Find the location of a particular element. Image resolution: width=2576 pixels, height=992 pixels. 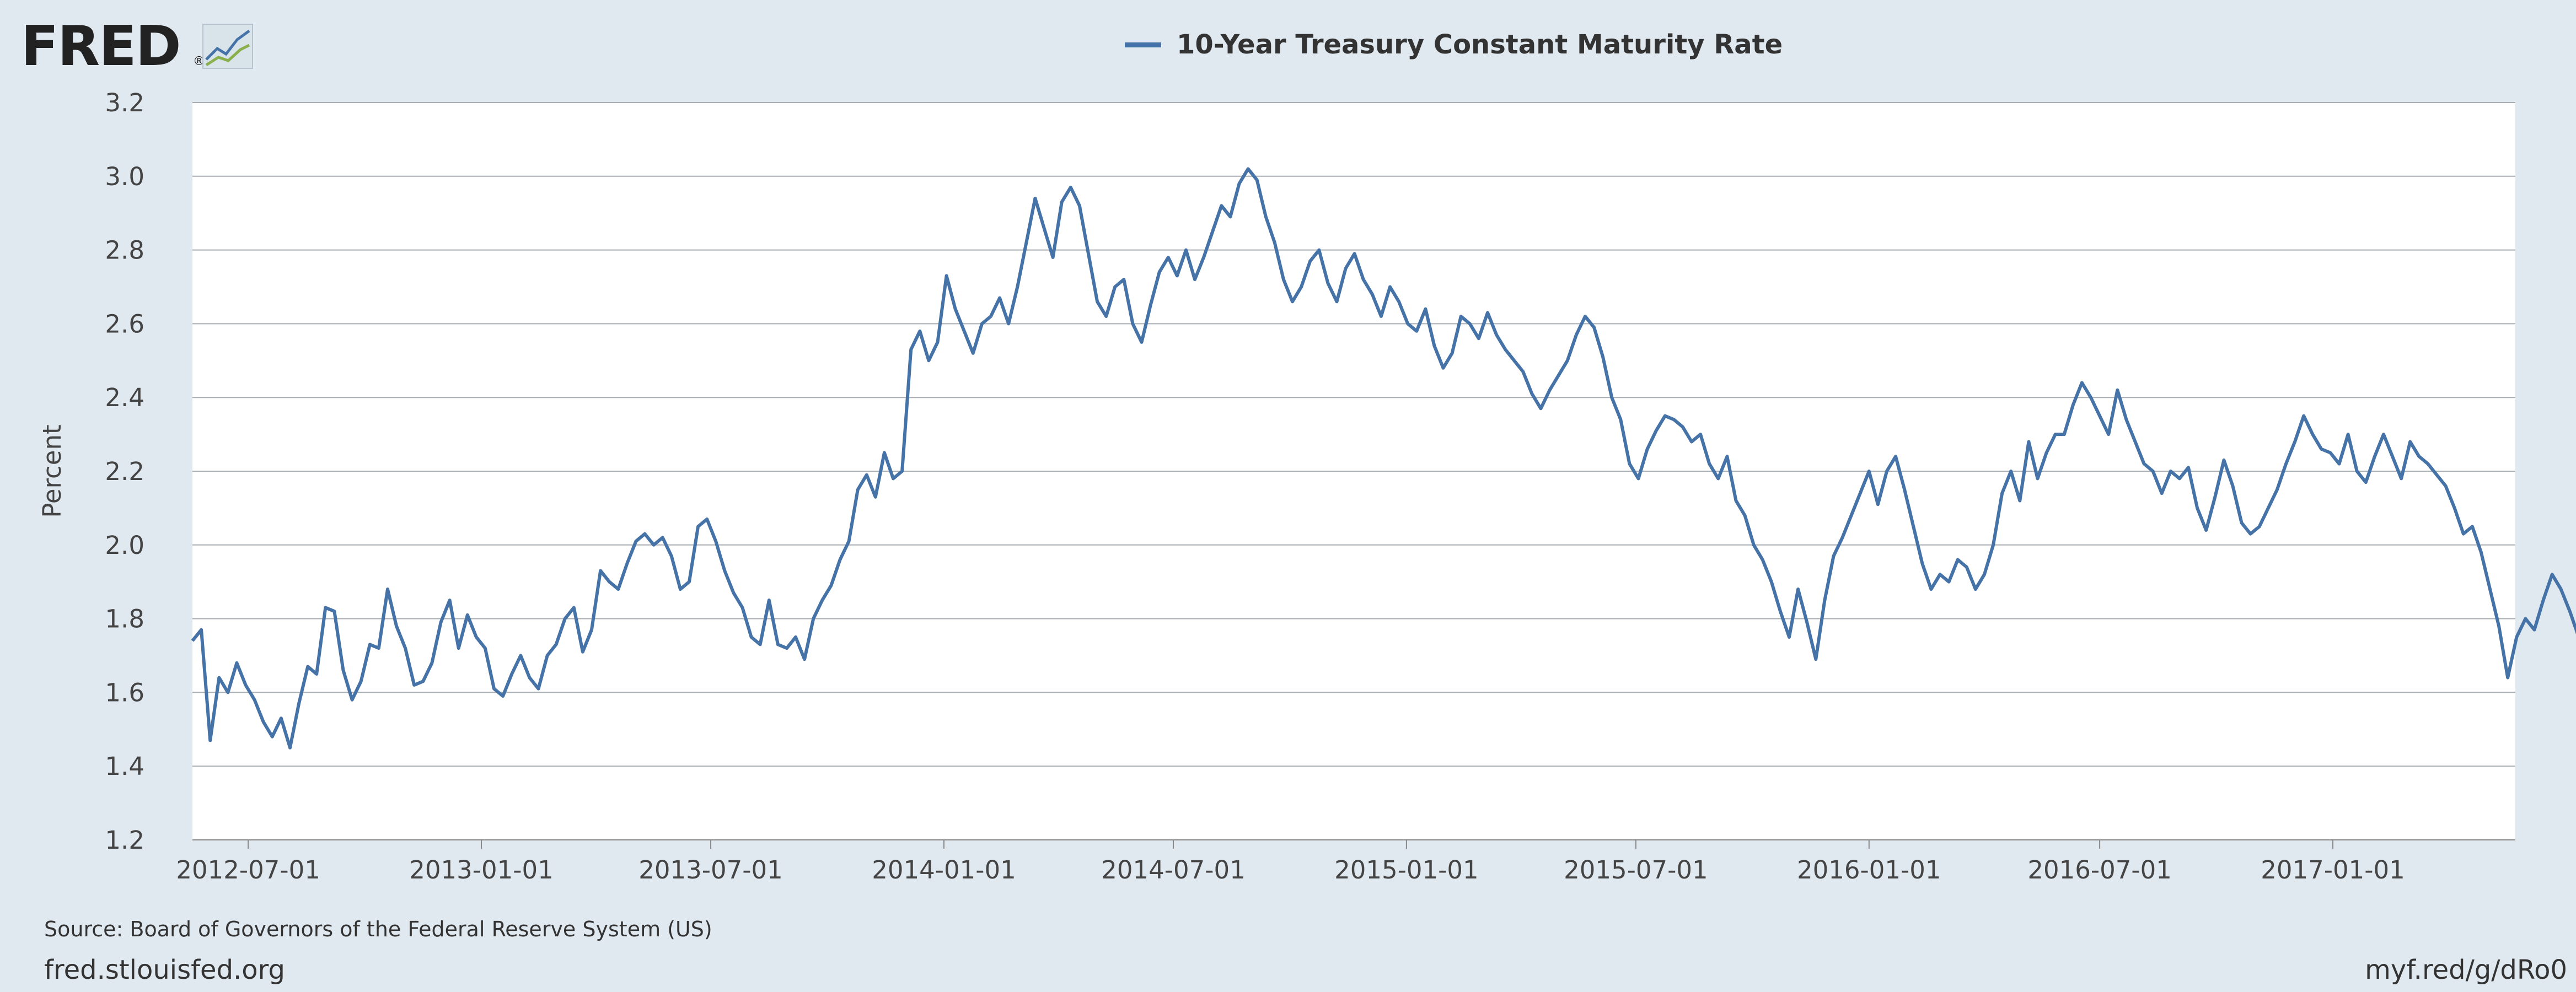

y-tick-label: 2.4 is located at coordinates (124, 397).